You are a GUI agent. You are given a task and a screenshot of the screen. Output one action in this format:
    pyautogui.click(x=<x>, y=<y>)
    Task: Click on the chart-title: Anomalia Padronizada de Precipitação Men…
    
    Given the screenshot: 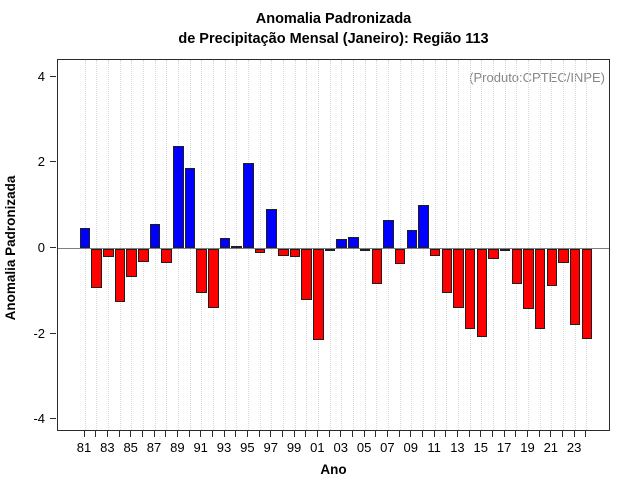 What is the action you would take?
    pyautogui.click(x=333, y=29)
    